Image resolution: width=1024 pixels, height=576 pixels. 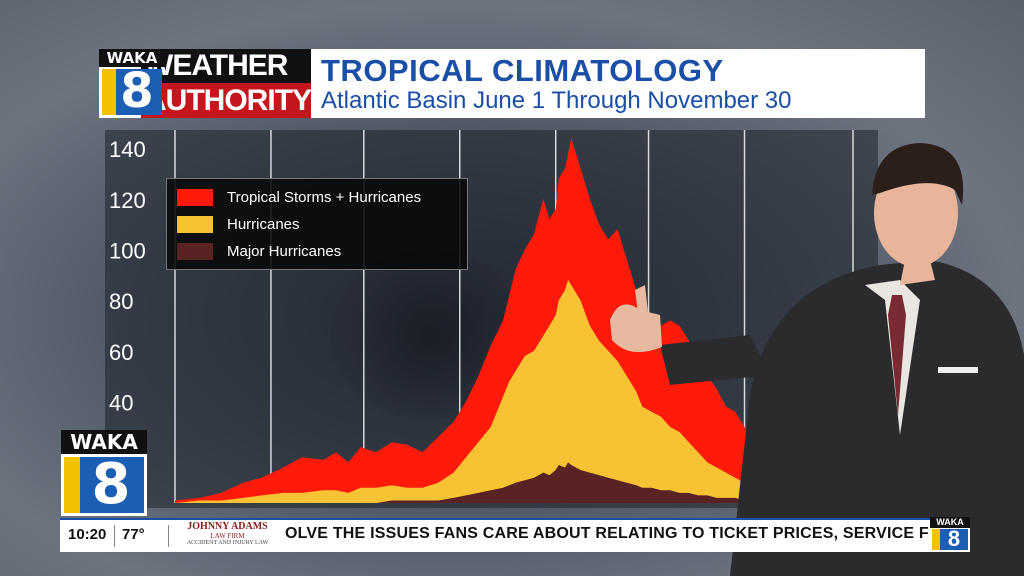 I want to click on ticker-callsign: WAKA, so click(x=950, y=522).